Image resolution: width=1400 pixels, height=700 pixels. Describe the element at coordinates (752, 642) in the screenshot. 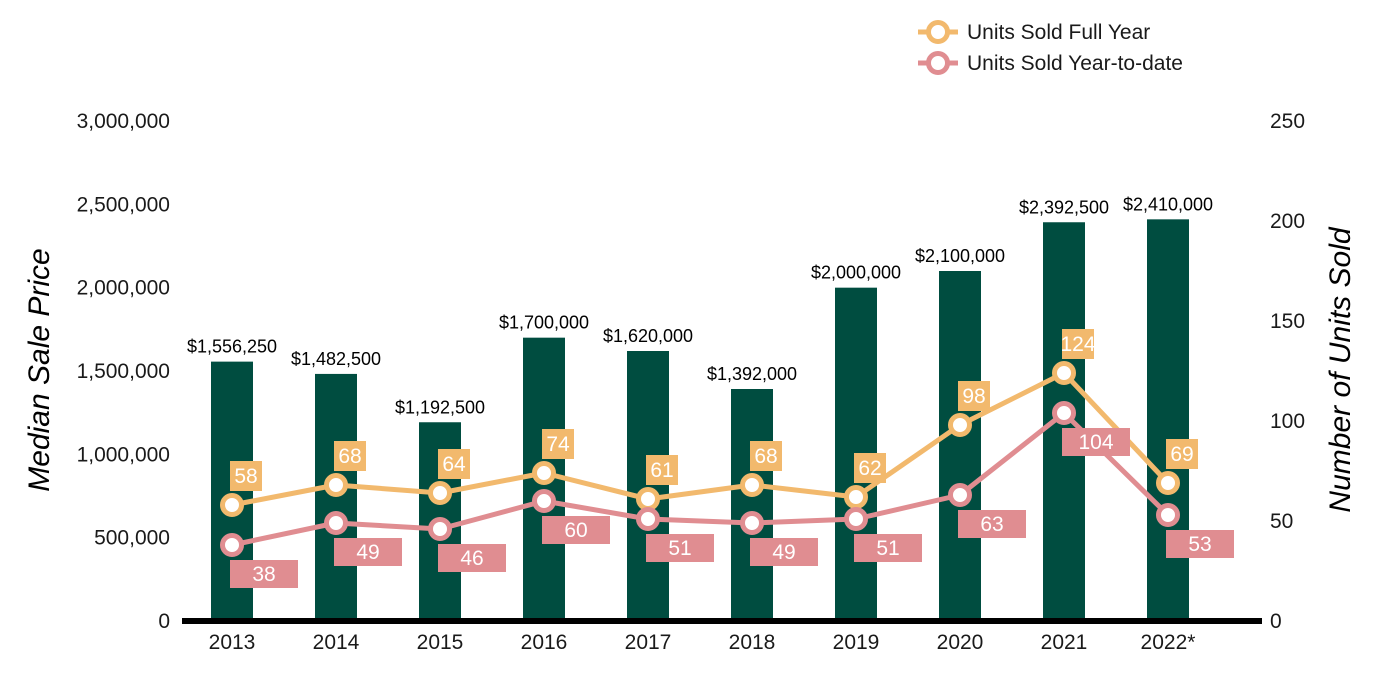

I see `x-tick-label: 2018` at that location.